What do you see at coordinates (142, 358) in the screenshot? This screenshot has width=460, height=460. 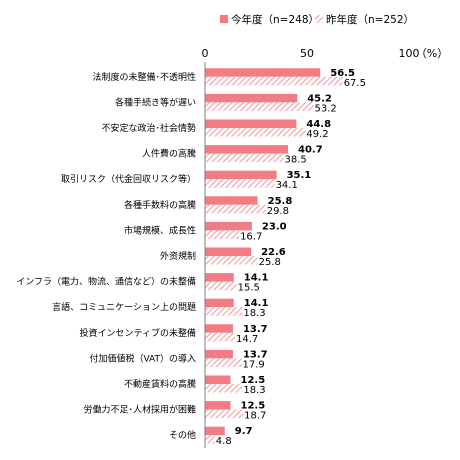 I see `category-label: 付加価値税（VAT）の導入` at bounding box center [142, 358].